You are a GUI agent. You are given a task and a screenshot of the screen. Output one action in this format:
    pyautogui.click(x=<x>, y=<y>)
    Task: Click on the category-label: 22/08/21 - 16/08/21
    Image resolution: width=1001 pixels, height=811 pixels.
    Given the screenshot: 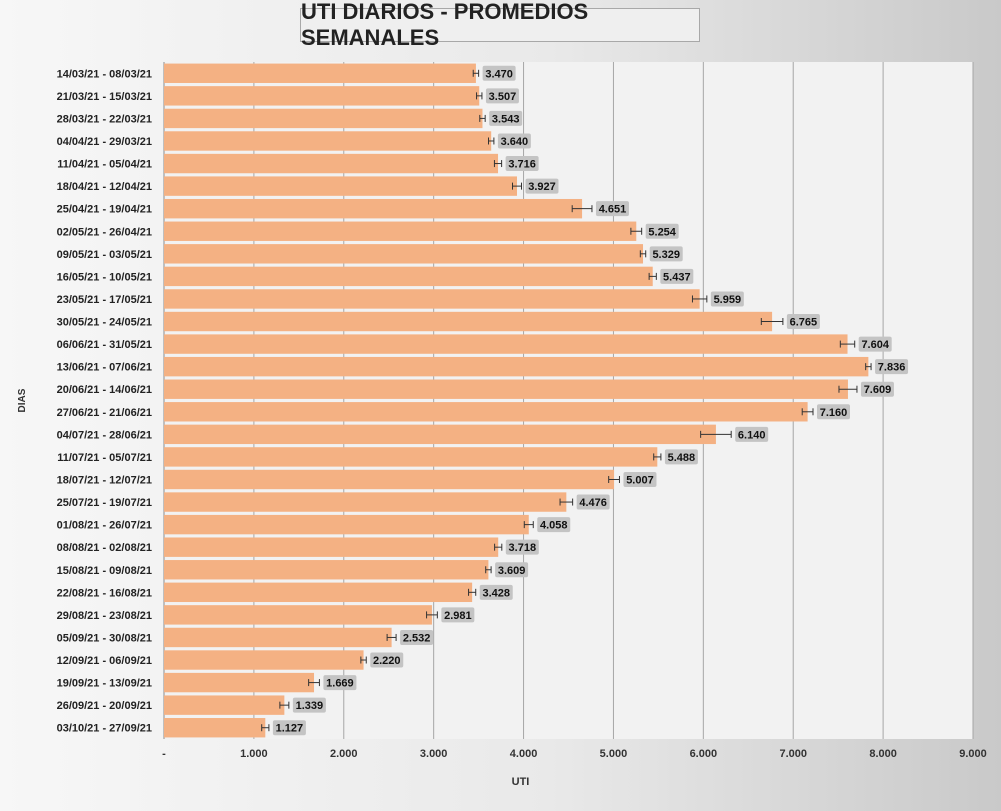 What is the action you would take?
    pyautogui.click(x=104, y=593)
    